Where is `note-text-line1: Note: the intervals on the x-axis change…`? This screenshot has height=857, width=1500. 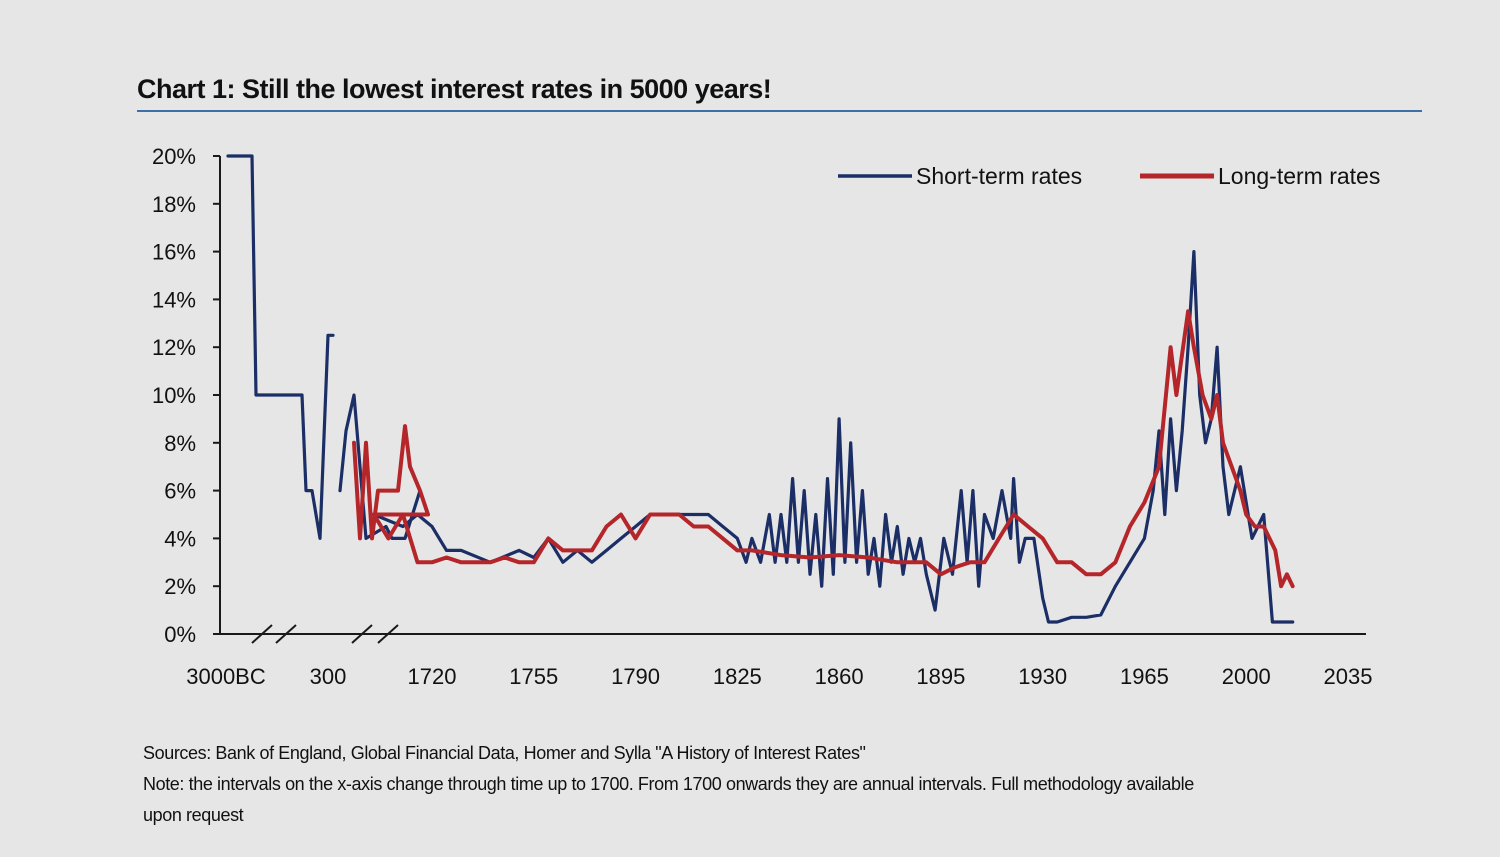
note-text-line1: Note: the intervals on the x-axis change… is located at coordinates (668, 784).